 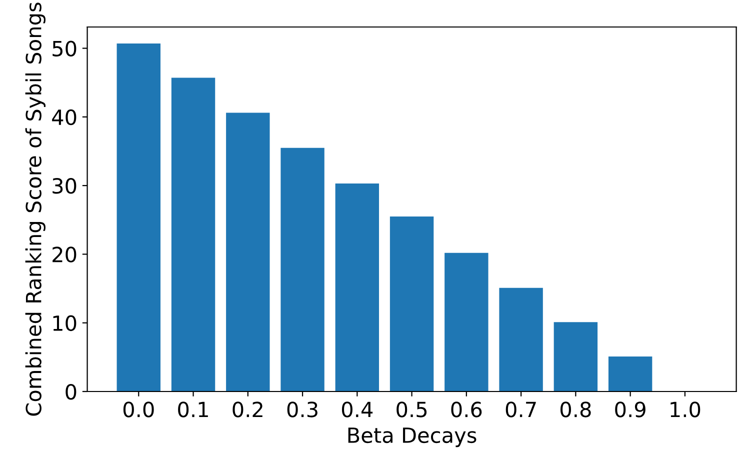 I want to click on x-tick-label: 0.5, so click(x=411, y=410).